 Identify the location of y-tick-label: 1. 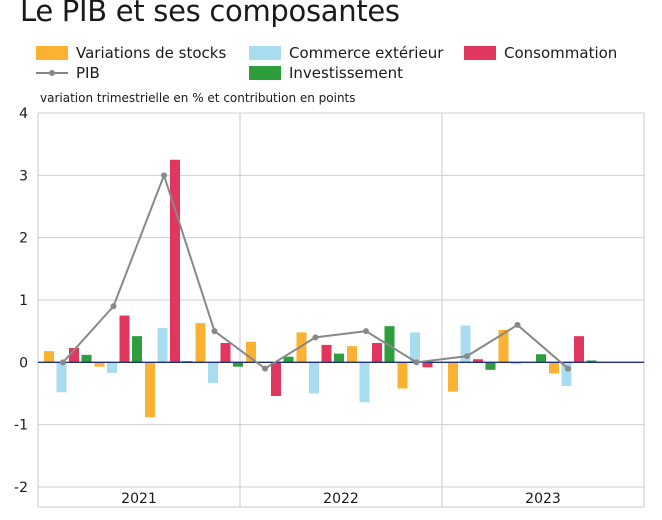
(23, 301).